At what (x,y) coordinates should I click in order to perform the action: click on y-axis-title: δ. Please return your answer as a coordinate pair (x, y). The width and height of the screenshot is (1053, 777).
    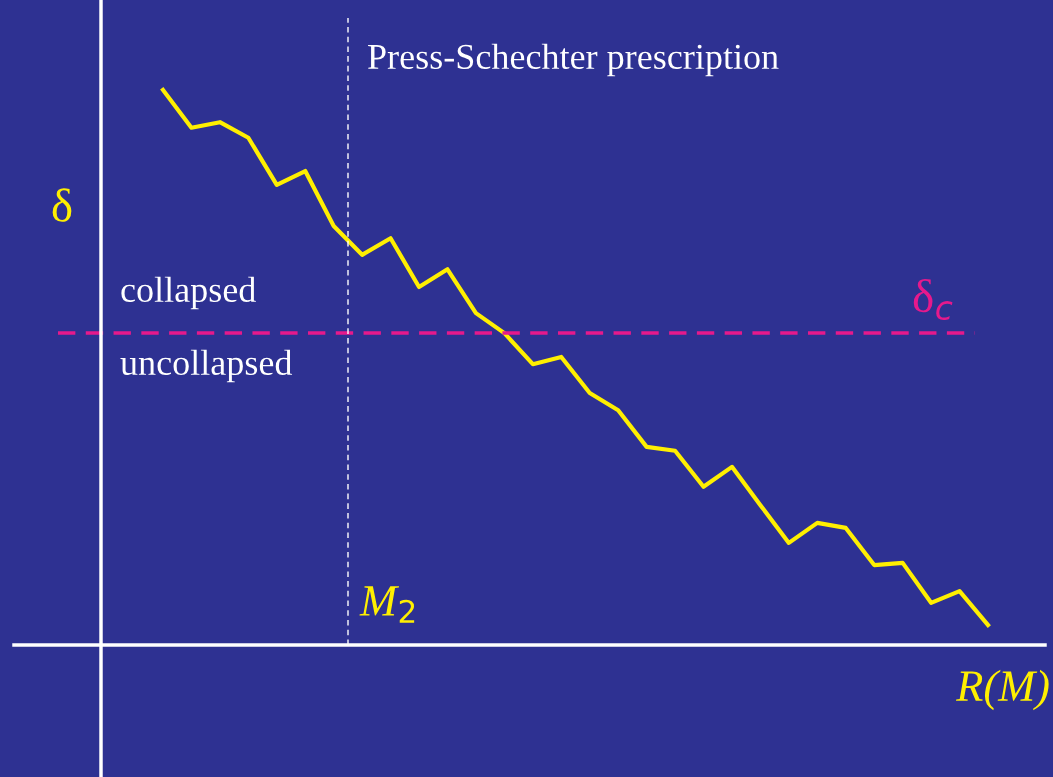
    Looking at the image, I should click on (62, 205).